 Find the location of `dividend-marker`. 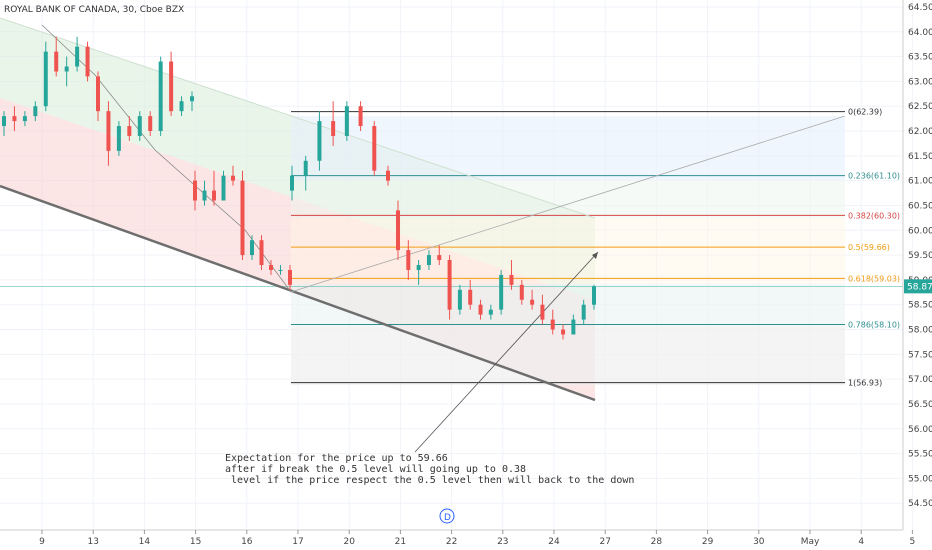

dividend-marker is located at coordinates (447, 516).